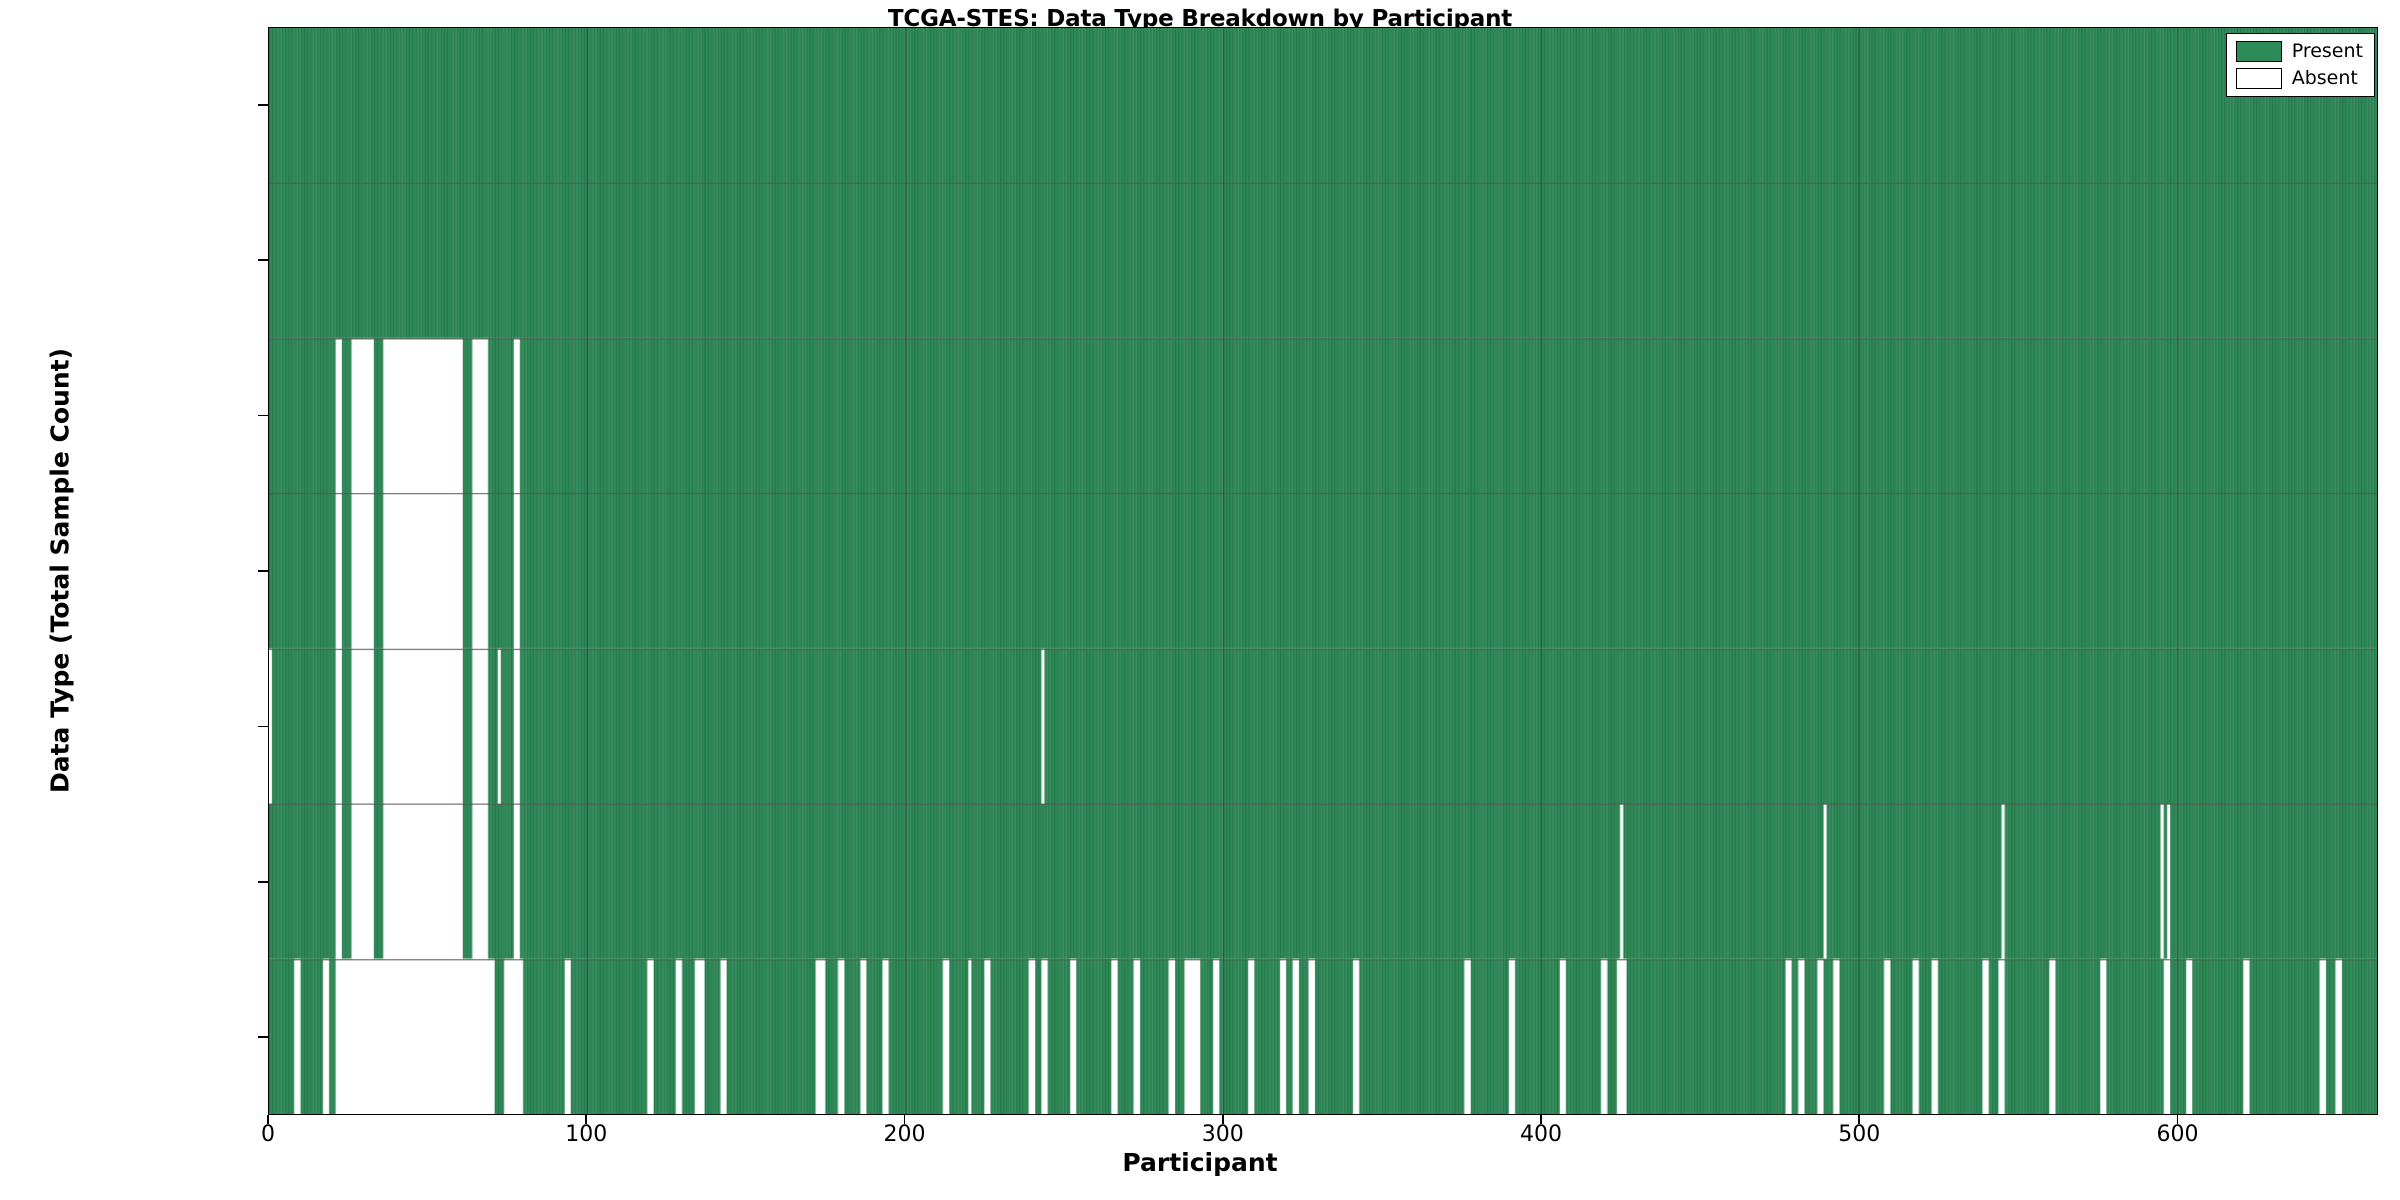  Describe the element at coordinates (2177, 1134) in the screenshot. I see `x-tick-label-600: 600` at that location.